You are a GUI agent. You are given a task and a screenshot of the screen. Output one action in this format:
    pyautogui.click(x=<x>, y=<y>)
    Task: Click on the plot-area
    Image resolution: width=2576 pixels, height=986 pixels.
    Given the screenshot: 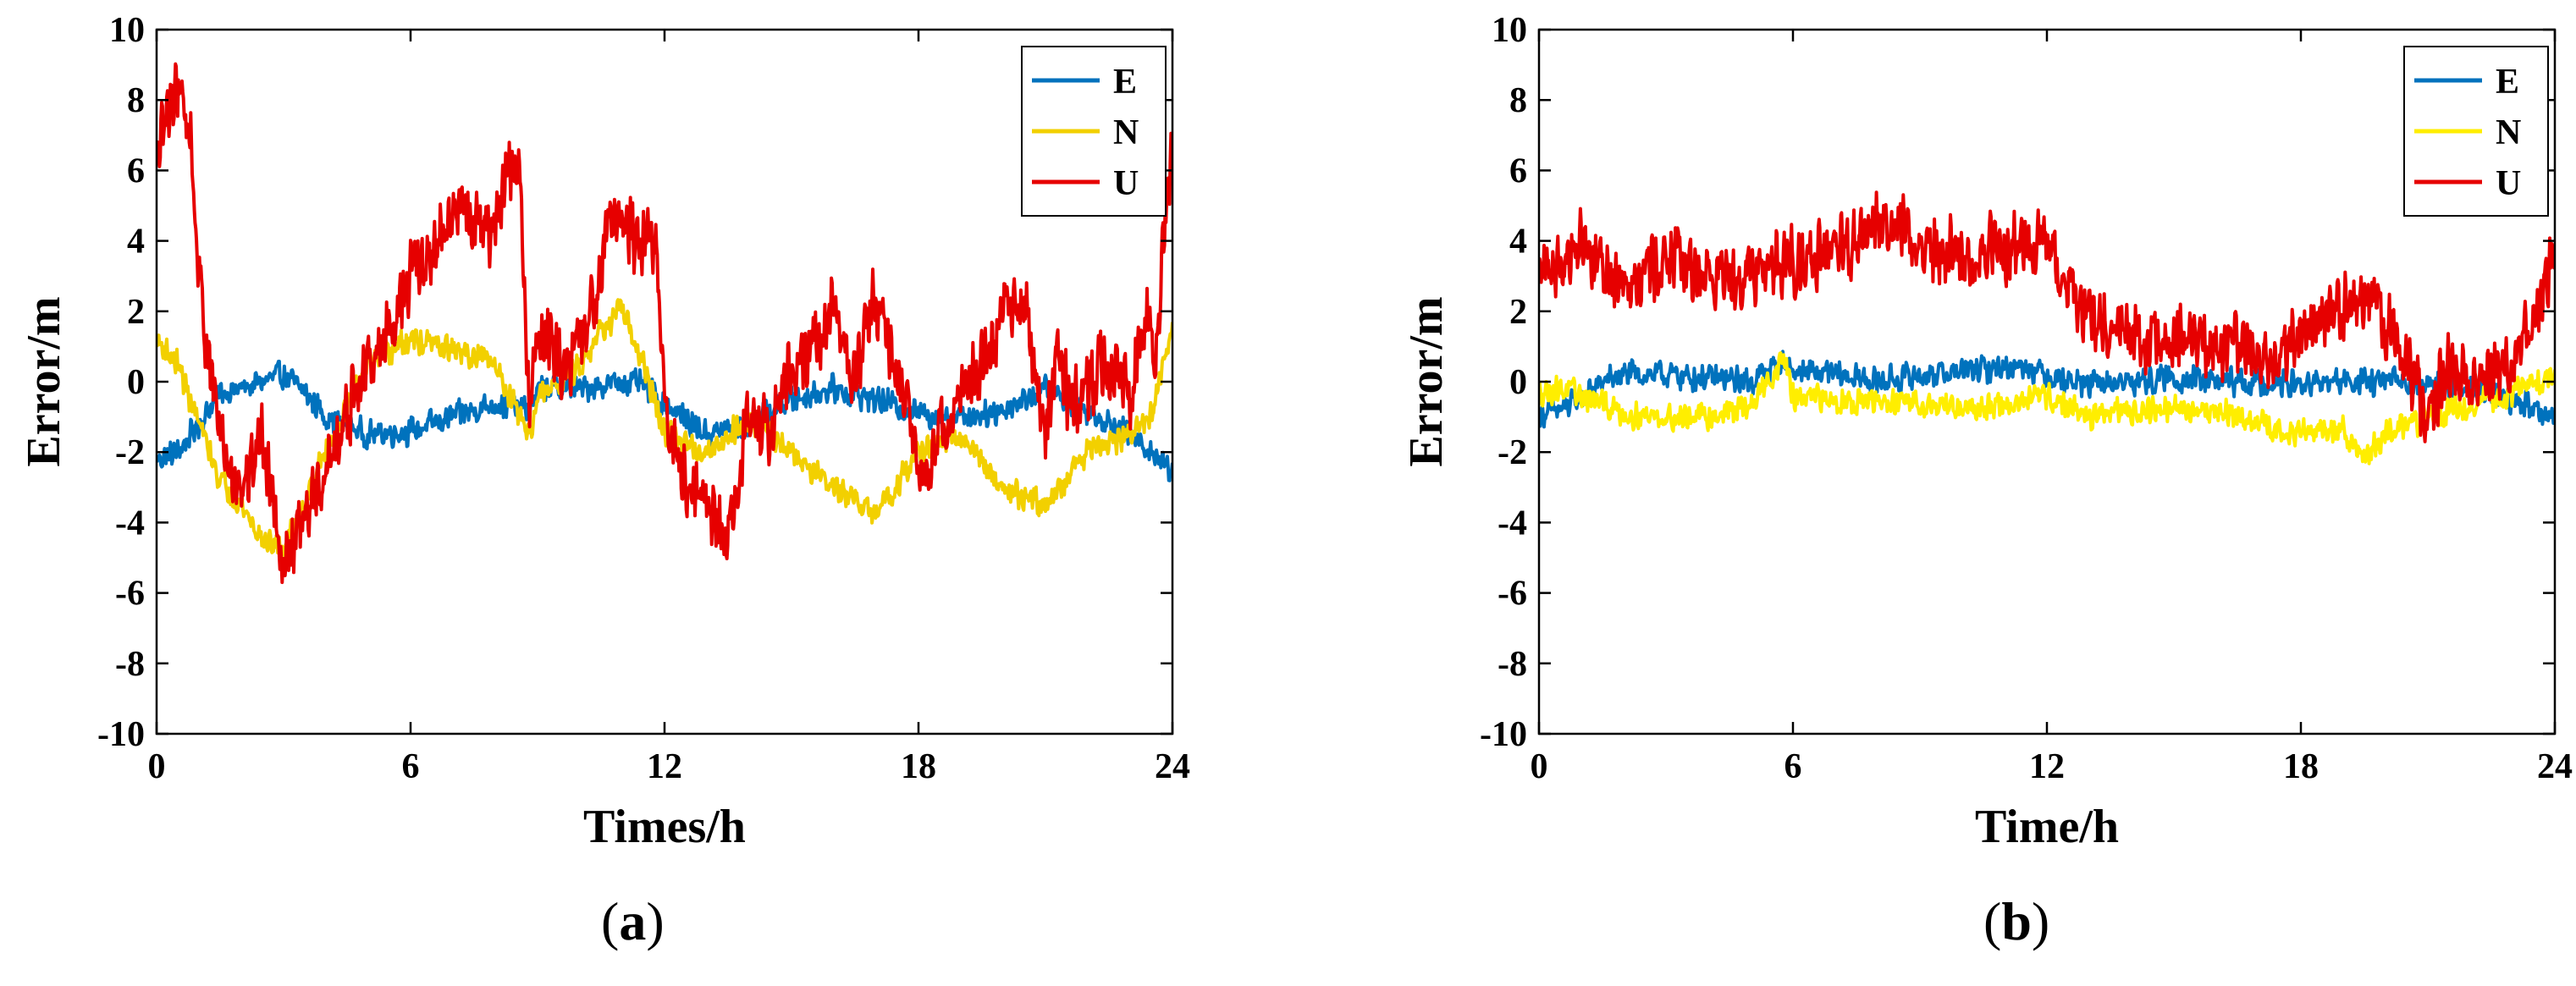 What is the action you would take?
    pyautogui.click(x=2047, y=327)
    